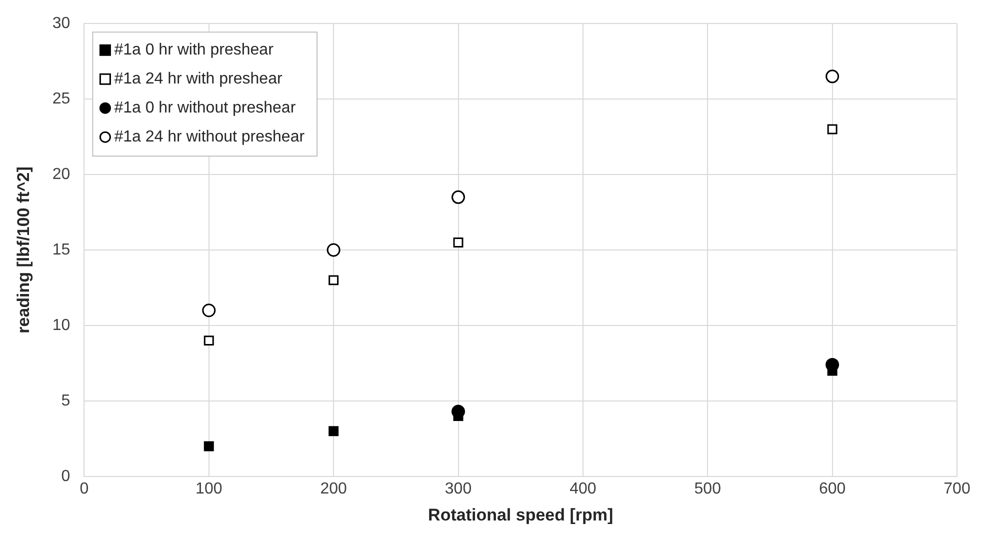  What do you see at coordinates (65, 476) in the screenshot?
I see `y-tick-label: 0` at bounding box center [65, 476].